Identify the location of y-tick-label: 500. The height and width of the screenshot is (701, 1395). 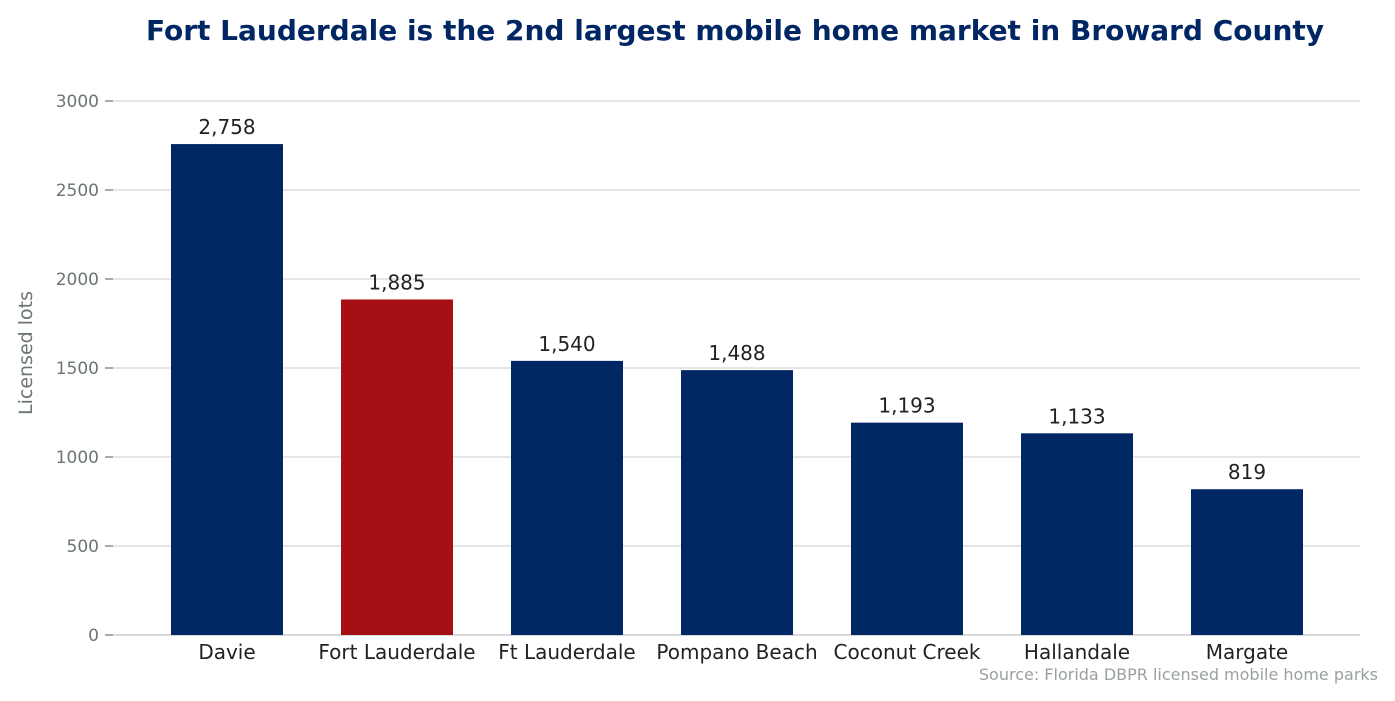
(83, 547).